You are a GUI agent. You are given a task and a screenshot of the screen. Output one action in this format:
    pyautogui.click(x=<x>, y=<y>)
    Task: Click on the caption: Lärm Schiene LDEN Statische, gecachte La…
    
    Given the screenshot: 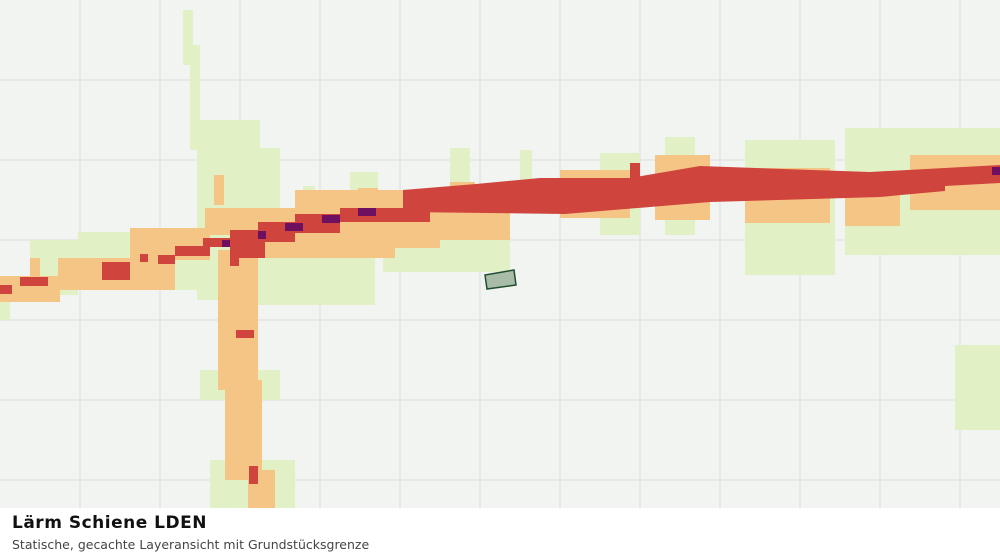 What is the action you would take?
    pyautogui.click(x=500, y=534)
    